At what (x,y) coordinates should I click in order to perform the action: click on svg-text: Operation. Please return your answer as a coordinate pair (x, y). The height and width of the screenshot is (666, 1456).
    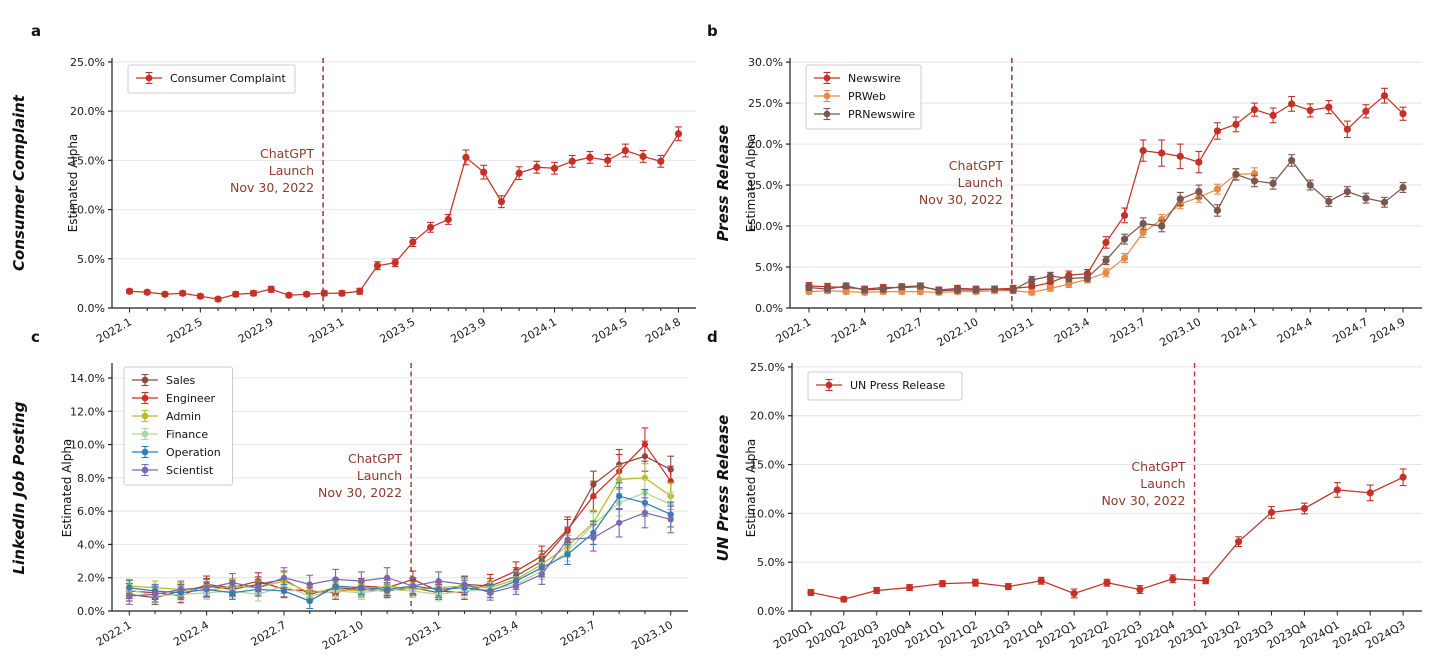
    Looking at the image, I should click on (193, 452).